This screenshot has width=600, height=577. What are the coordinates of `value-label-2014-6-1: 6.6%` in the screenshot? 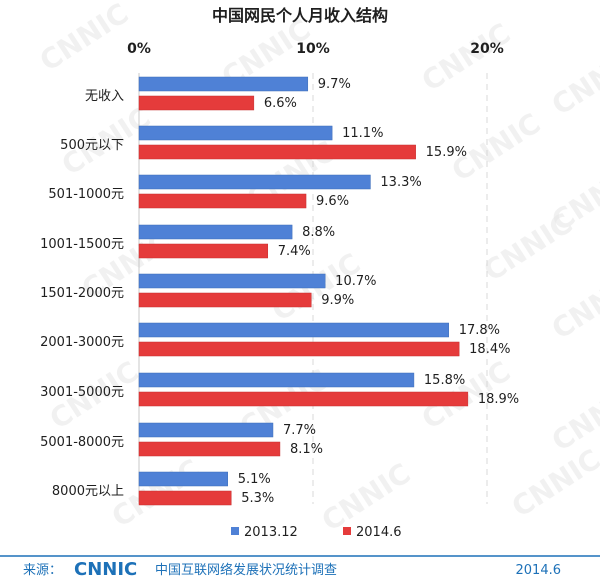 It's located at (280, 103).